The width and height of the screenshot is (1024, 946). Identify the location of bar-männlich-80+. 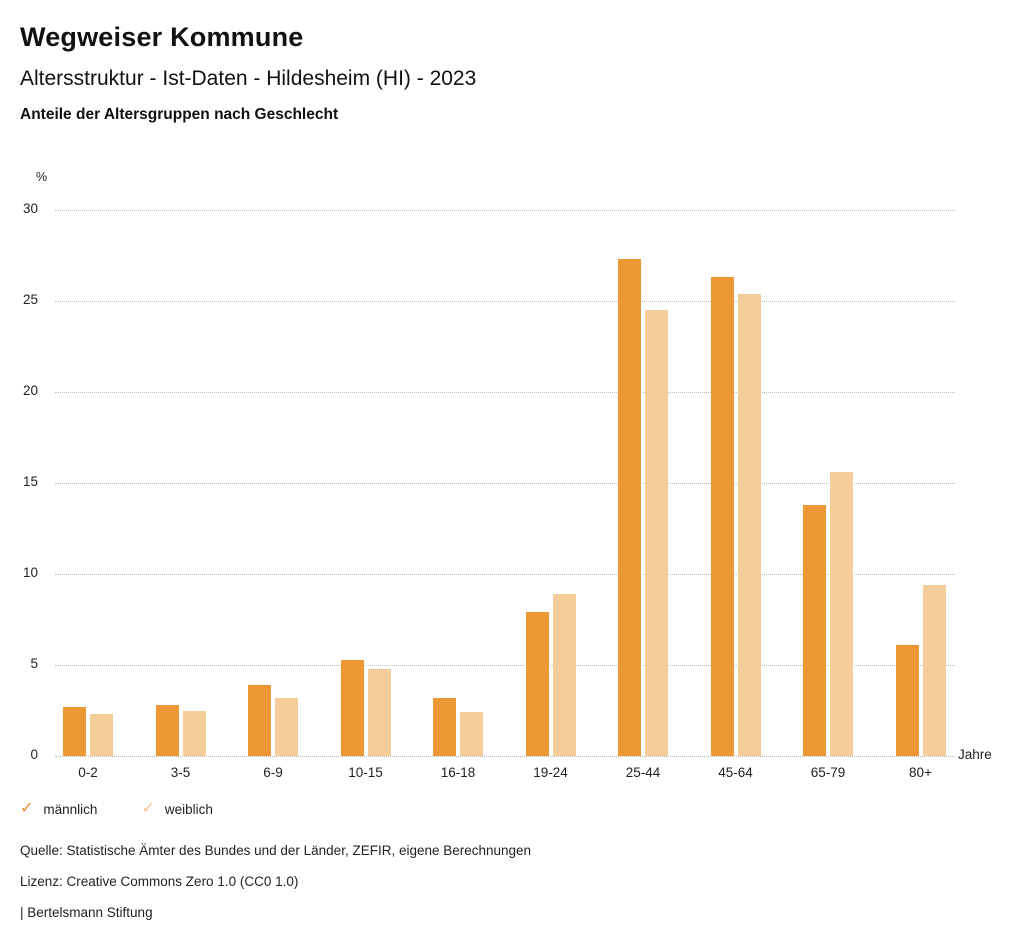
(907, 700).